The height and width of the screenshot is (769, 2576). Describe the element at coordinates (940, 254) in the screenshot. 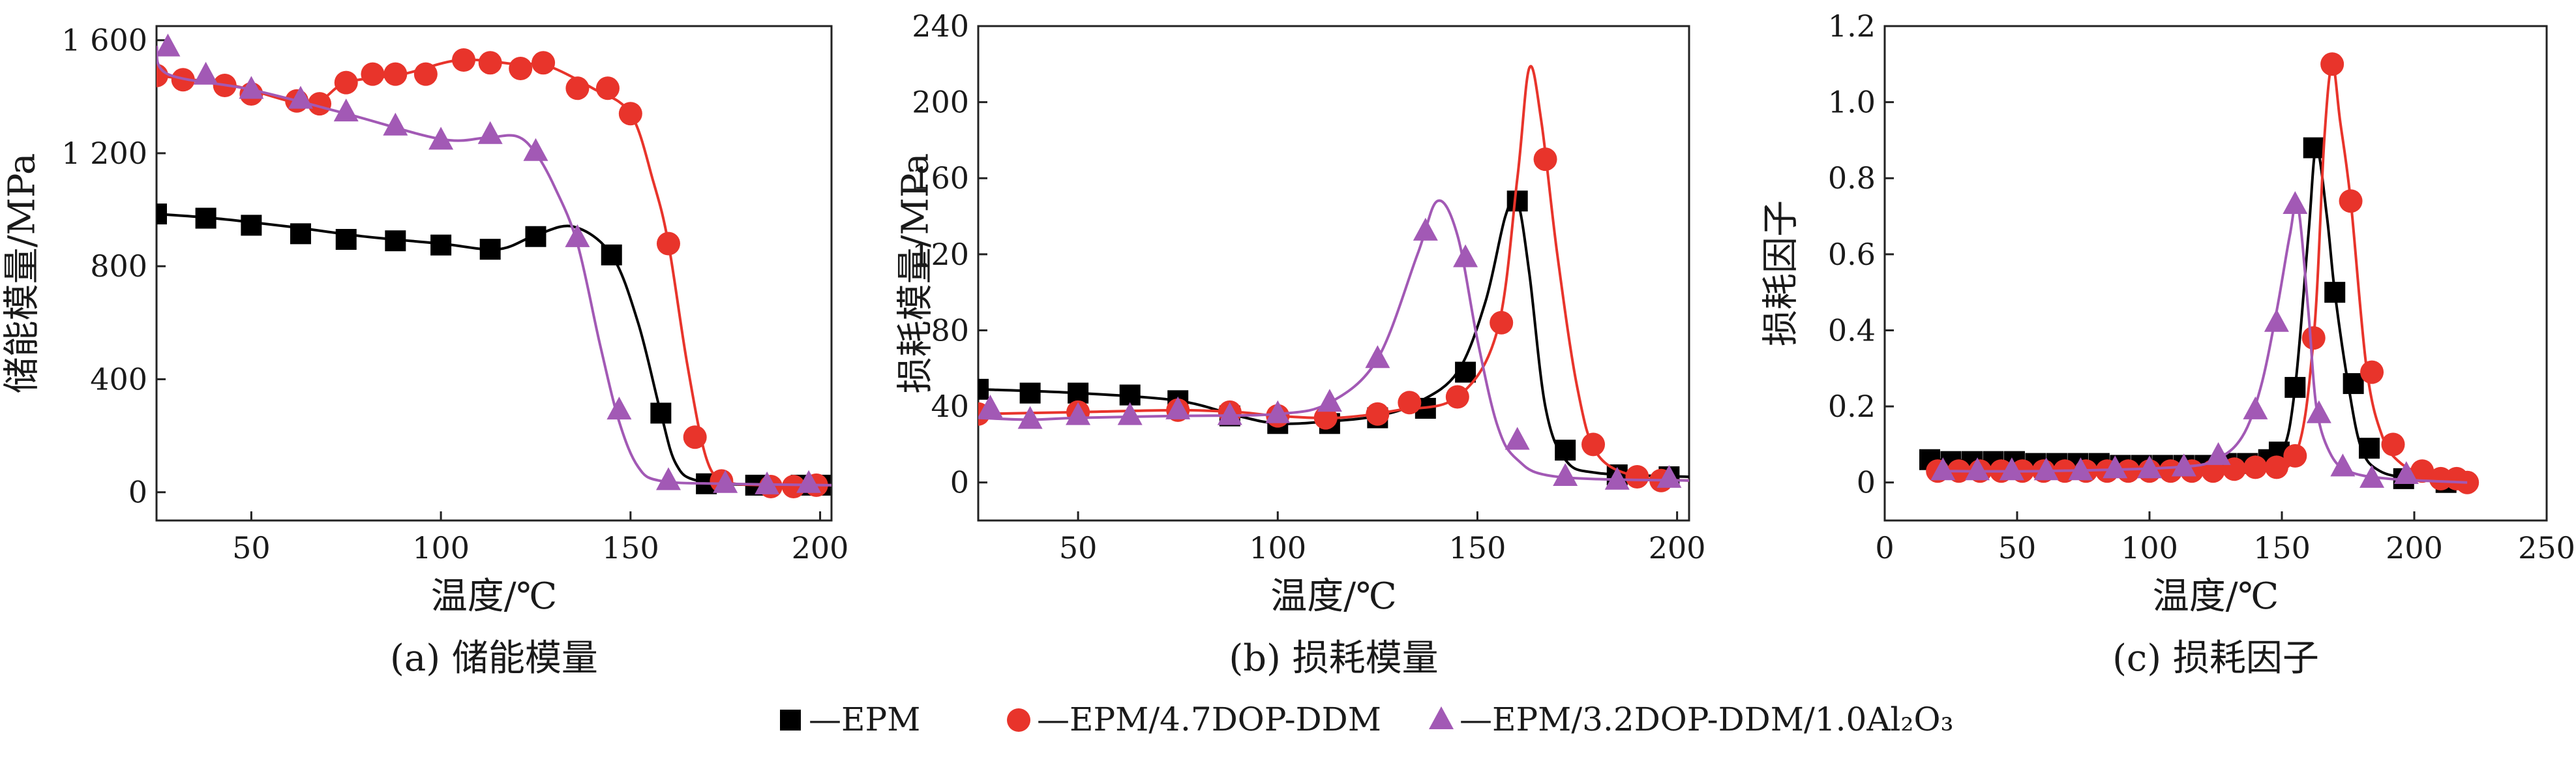

I see `y-tick-label: 120` at that location.